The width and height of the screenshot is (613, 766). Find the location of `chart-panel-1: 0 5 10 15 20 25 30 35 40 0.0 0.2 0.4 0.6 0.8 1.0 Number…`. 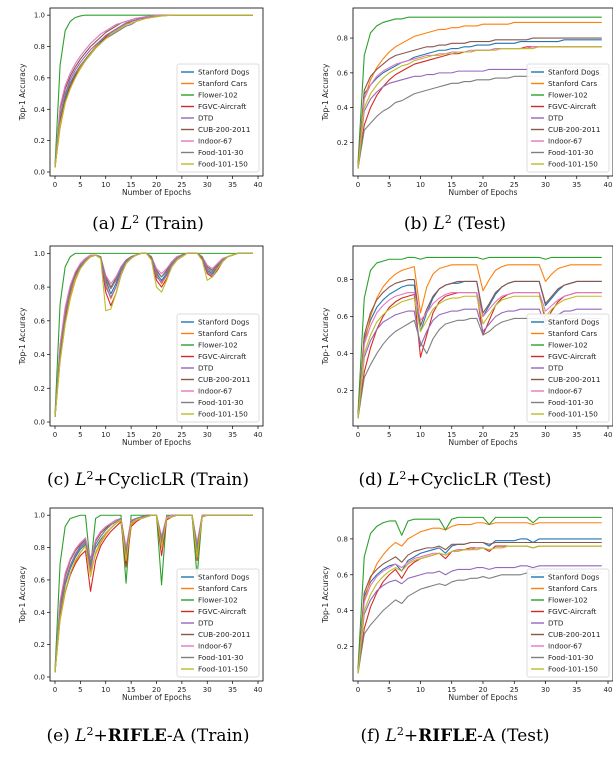

chart-panel-1: 0 5 10 15 20 25 30 35 40 0.0 0.2 0.4 0.6 0.8 1.0 Number… is located at coordinates (141, 120).